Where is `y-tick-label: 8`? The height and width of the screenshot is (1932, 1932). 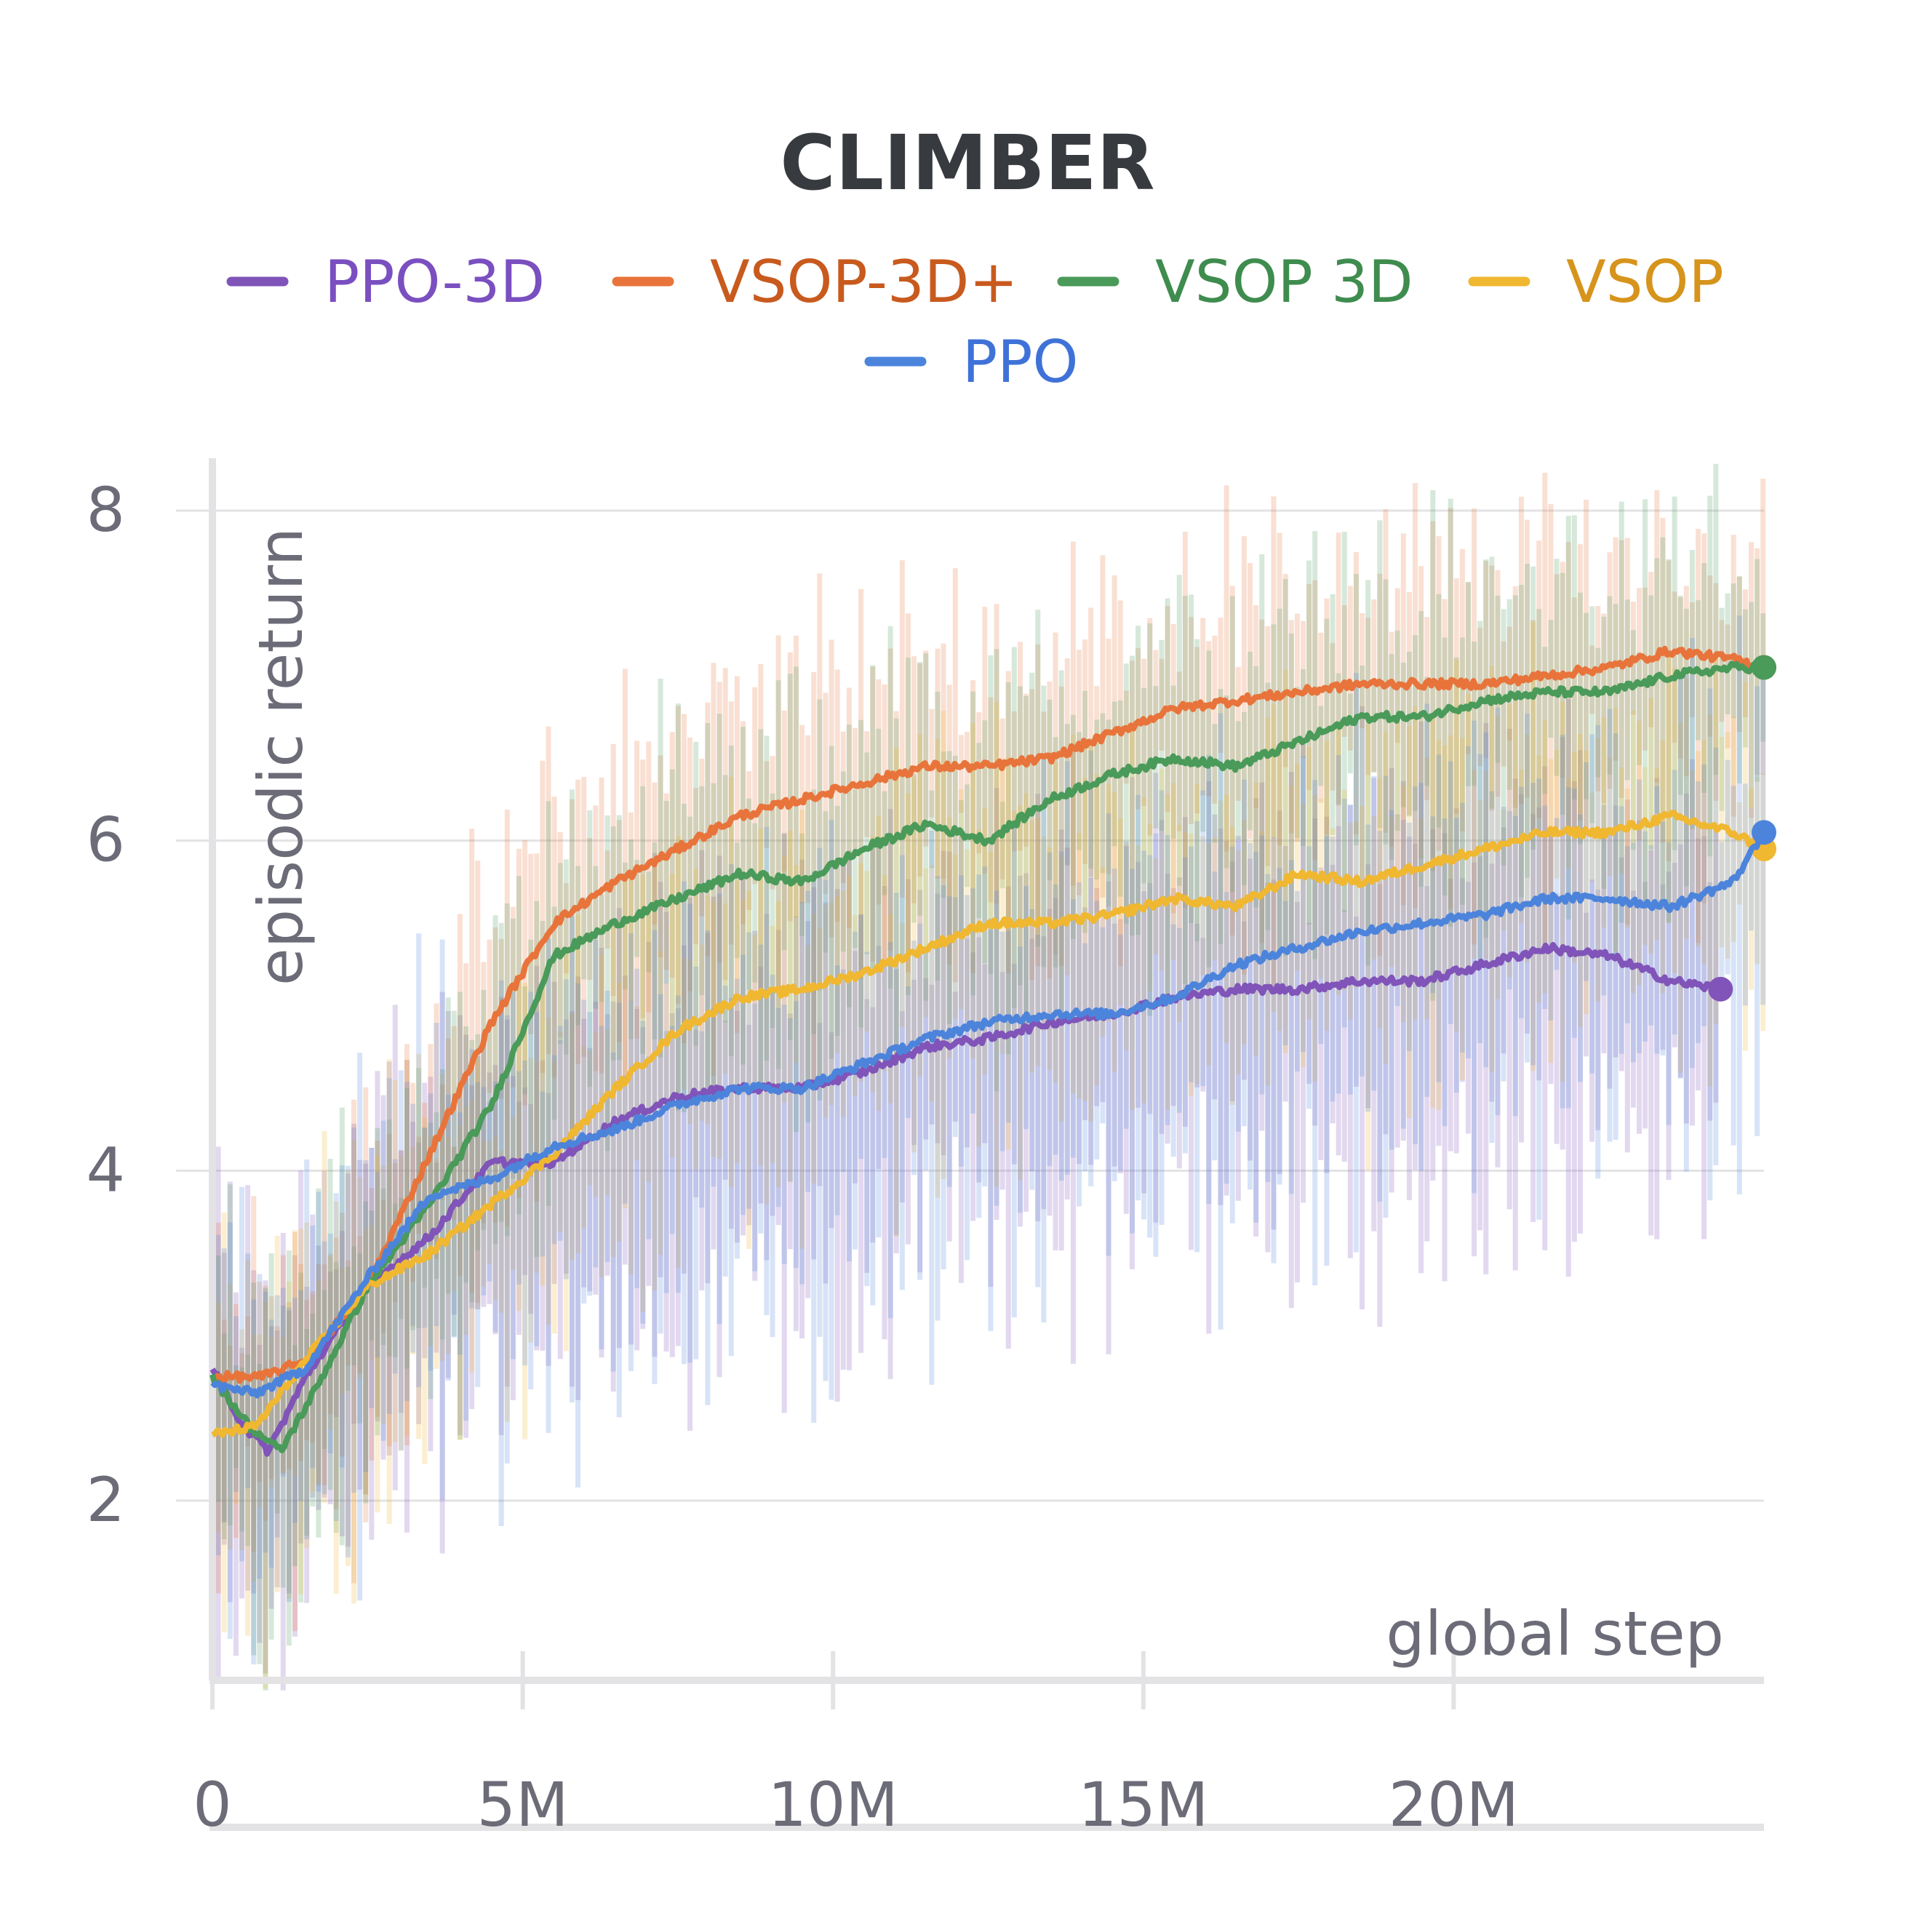
y-tick-label: 8 is located at coordinates (106, 510).